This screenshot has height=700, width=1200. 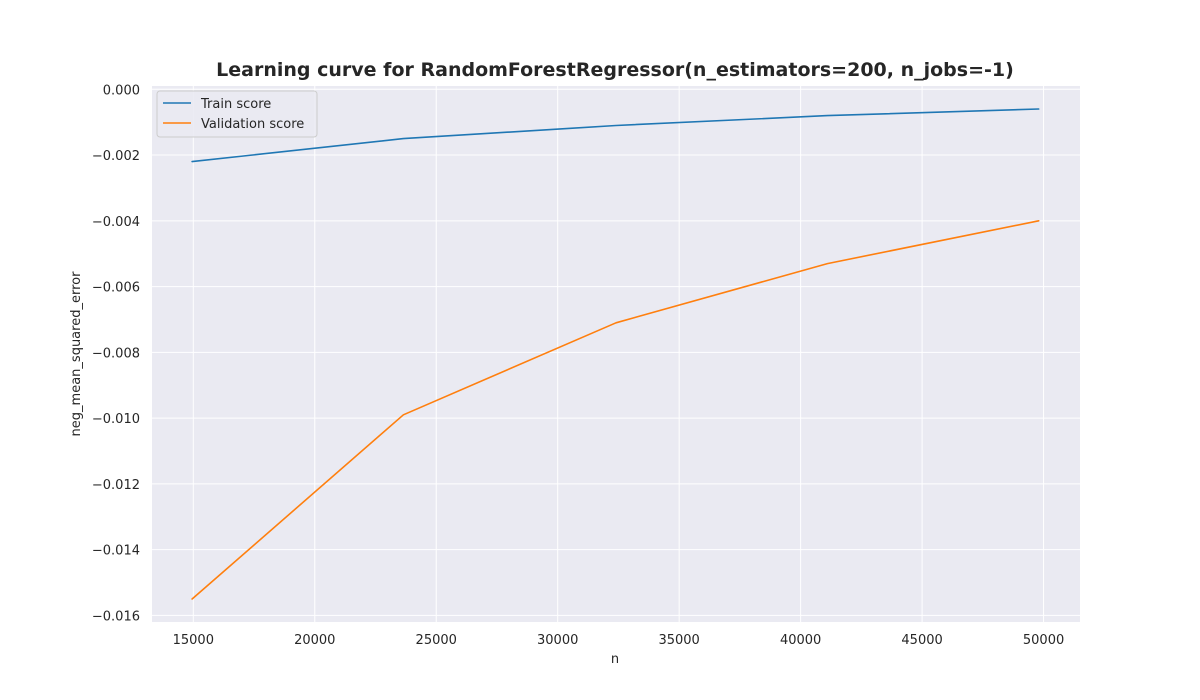 What do you see at coordinates (615, 659) in the screenshot?
I see `x-axis-label: n` at bounding box center [615, 659].